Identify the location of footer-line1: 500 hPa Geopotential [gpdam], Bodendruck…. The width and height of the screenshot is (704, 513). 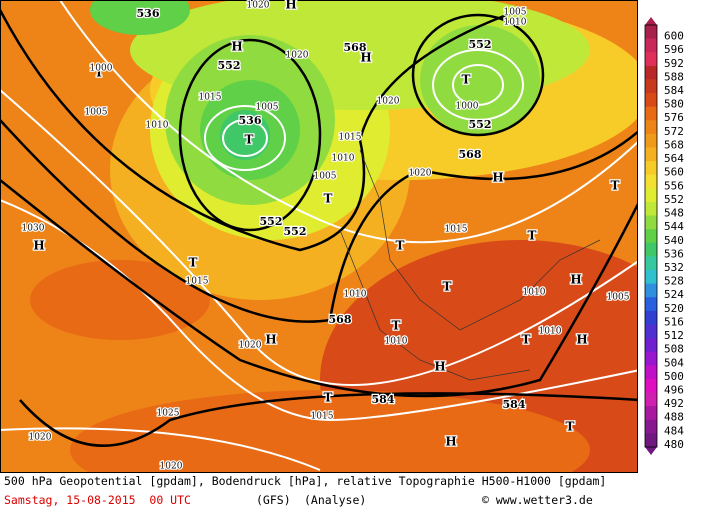
(305, 481).